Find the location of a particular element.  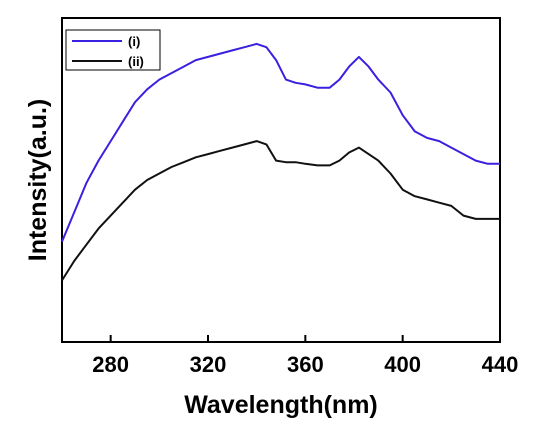

legend: (i) (ii) is located at coordinates (113, 50).